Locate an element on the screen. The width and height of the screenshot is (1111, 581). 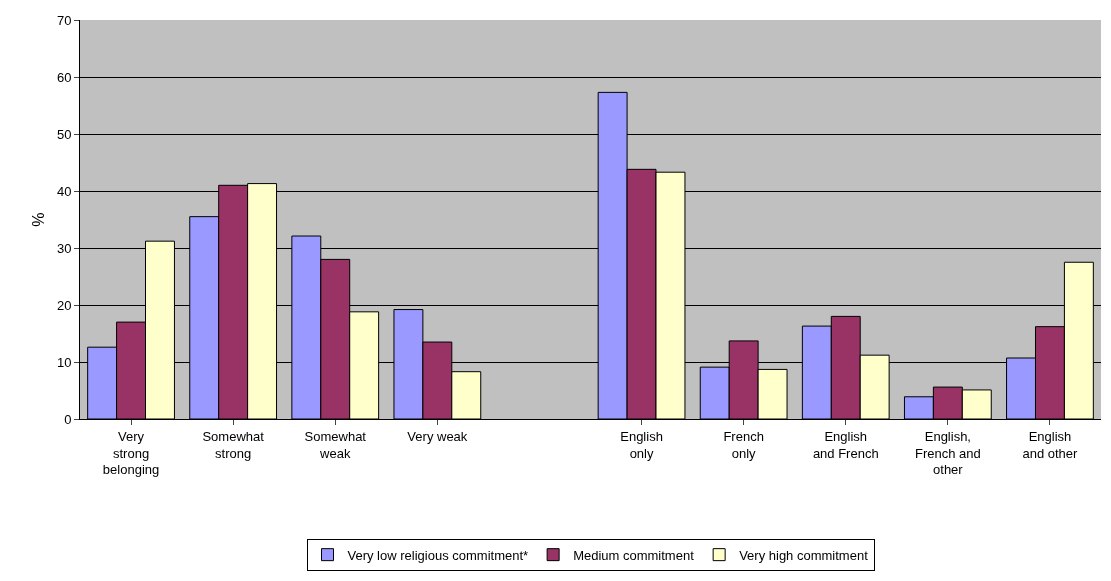
y-tick-label: 50 is located at coordinates (64, 134).